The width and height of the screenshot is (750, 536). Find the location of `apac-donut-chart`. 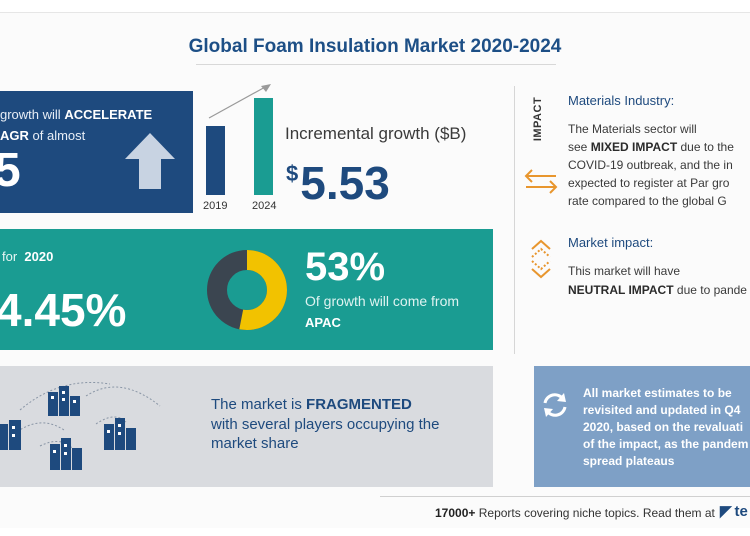

apac-donut-chart is located at coordinates (247, 290).